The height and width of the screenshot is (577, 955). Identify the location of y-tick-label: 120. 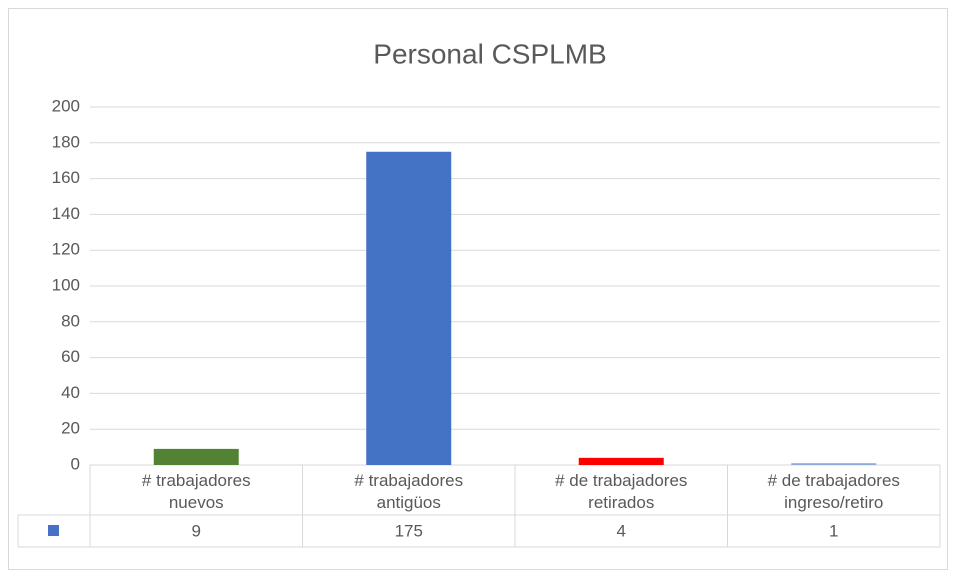
(66, 249).